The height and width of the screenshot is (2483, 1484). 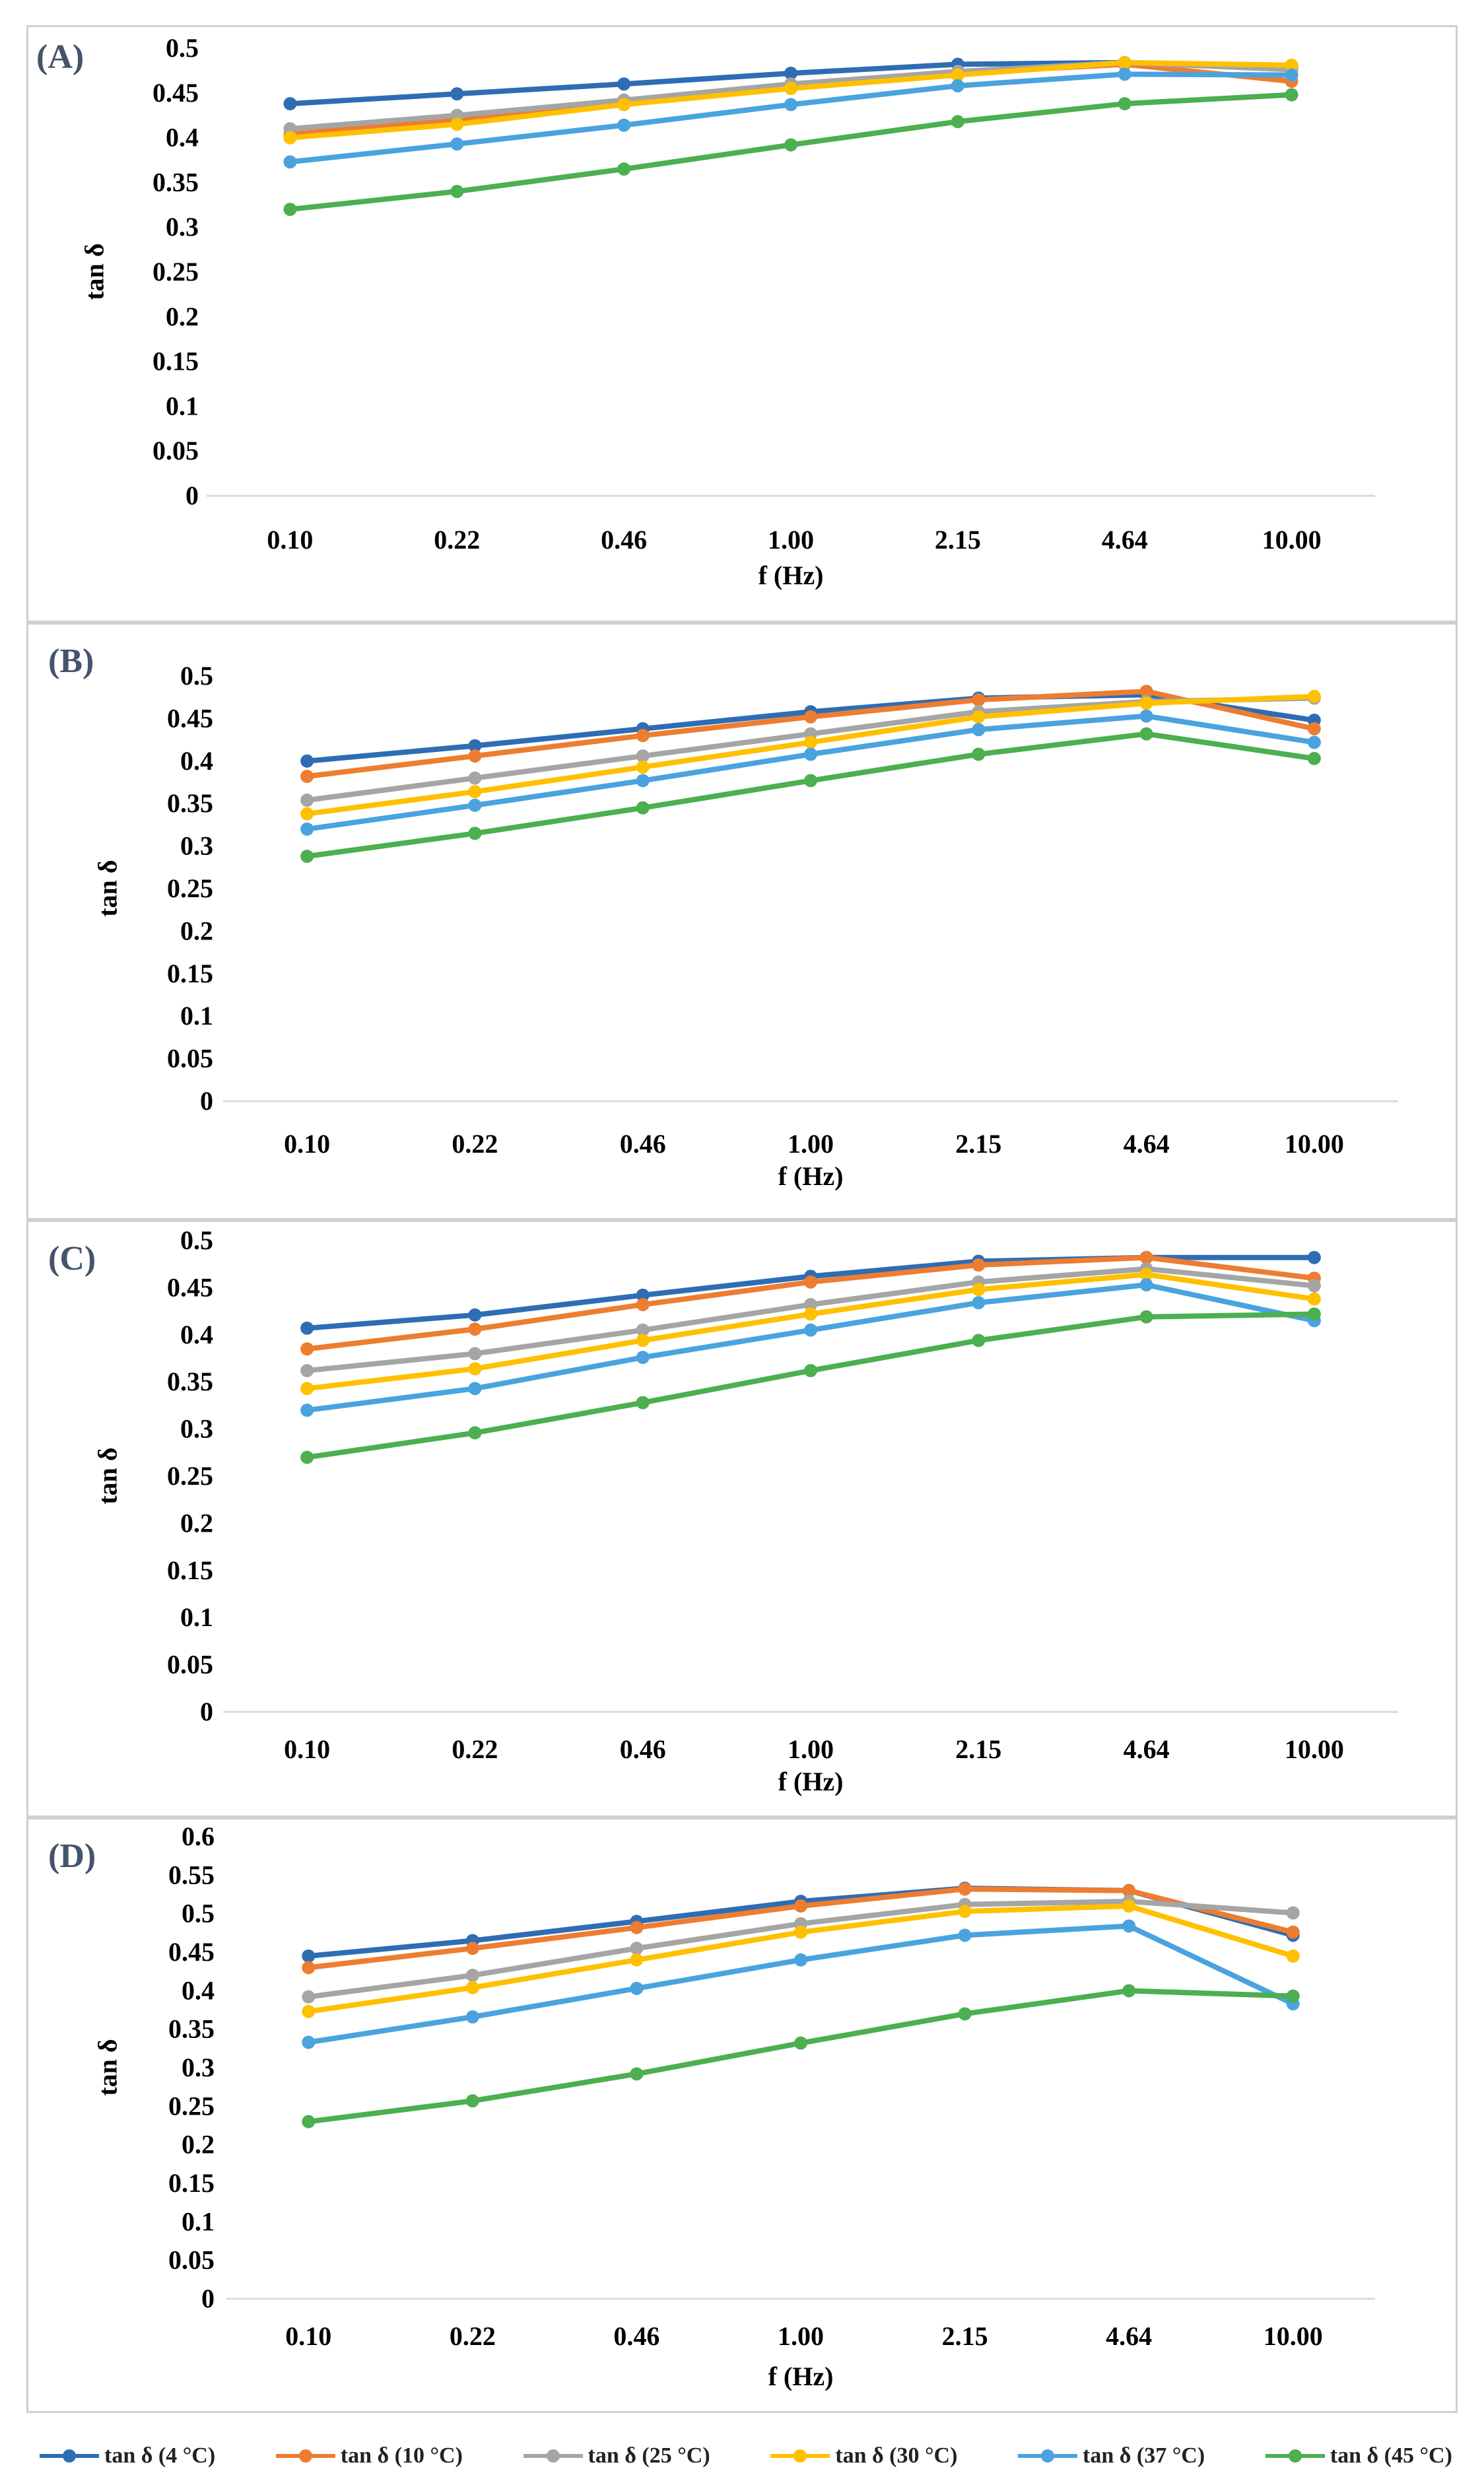 I want to click on legend-item-4c: tan δ (4 °C), so click(x=127, y=2455).